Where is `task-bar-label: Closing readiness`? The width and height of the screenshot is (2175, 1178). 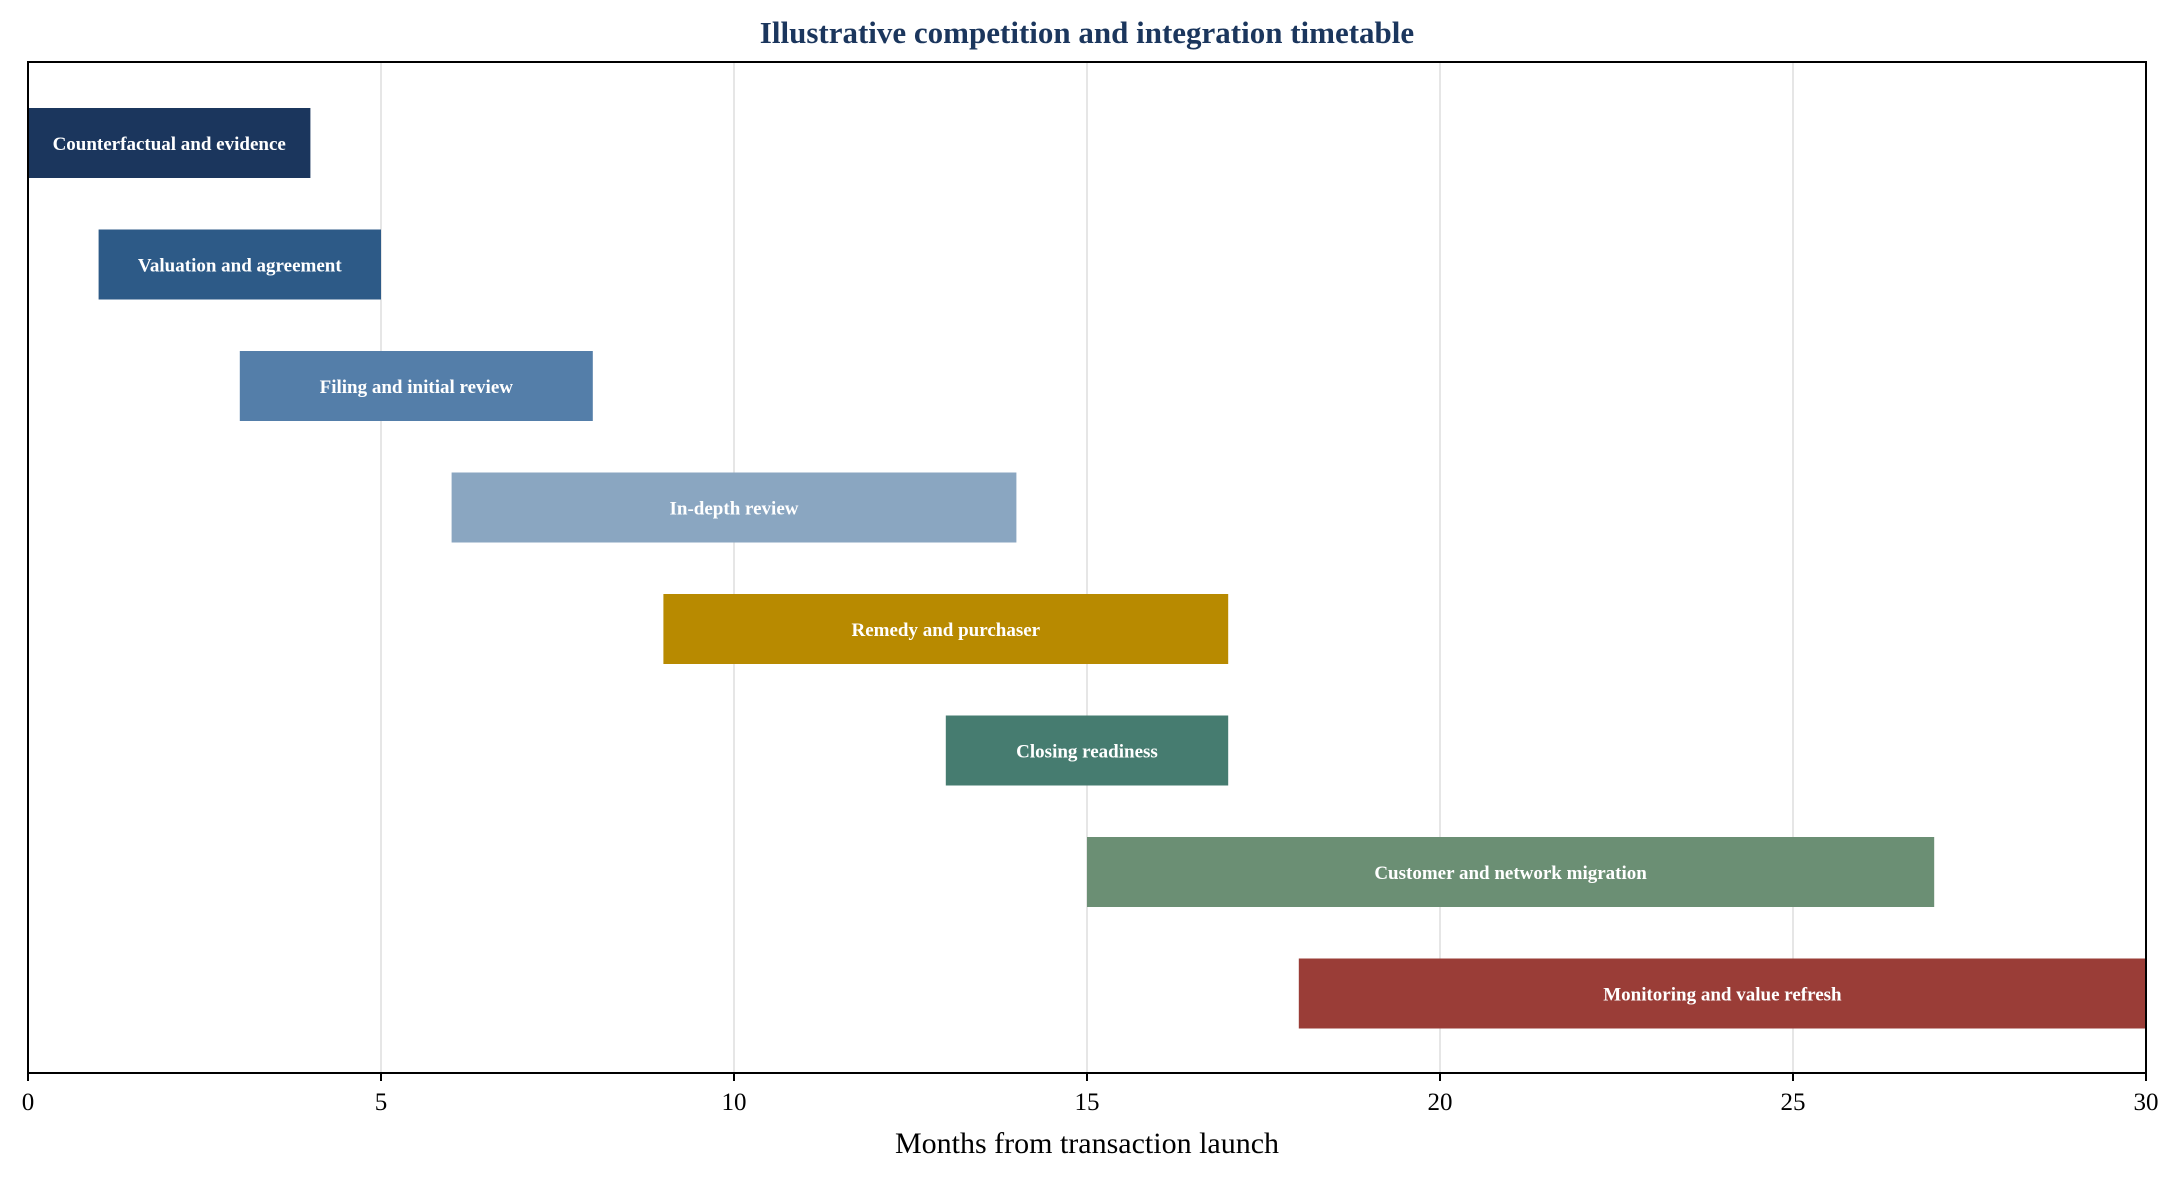
task-bar-label: Closing readiness is located at coordinates (1087, 752).